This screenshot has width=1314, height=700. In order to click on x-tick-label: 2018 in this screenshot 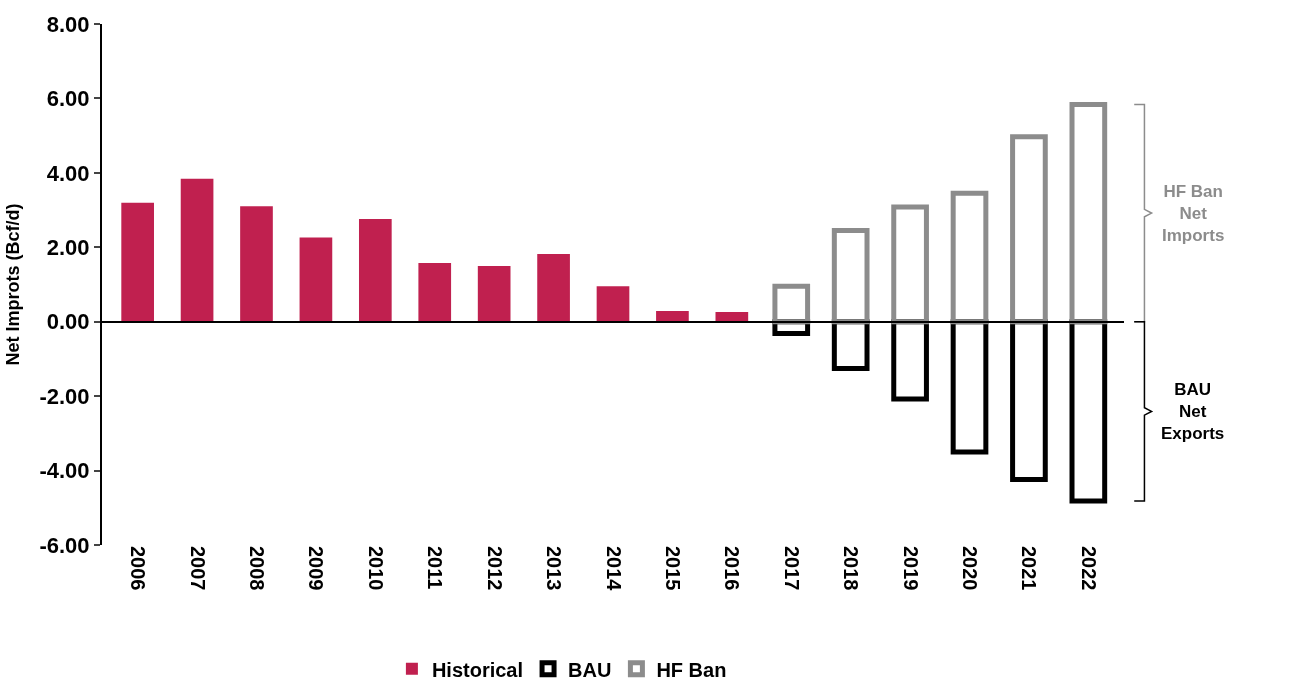, I will do `click(851, 568)`.